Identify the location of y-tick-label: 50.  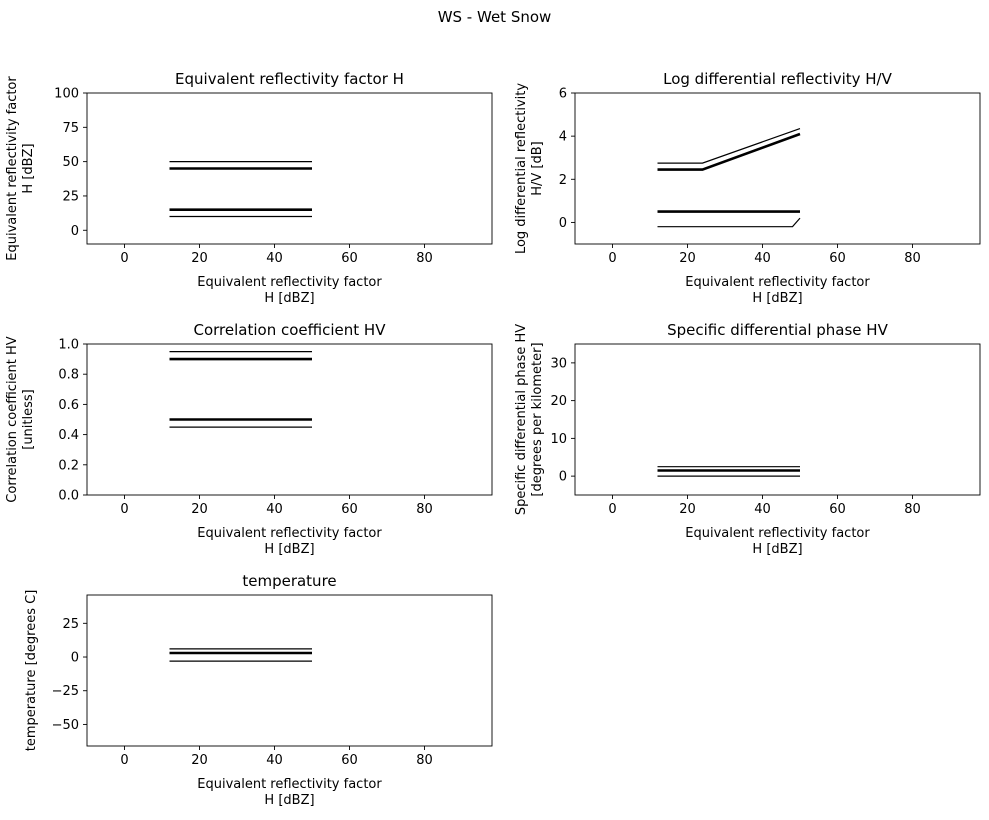
(70, 162).